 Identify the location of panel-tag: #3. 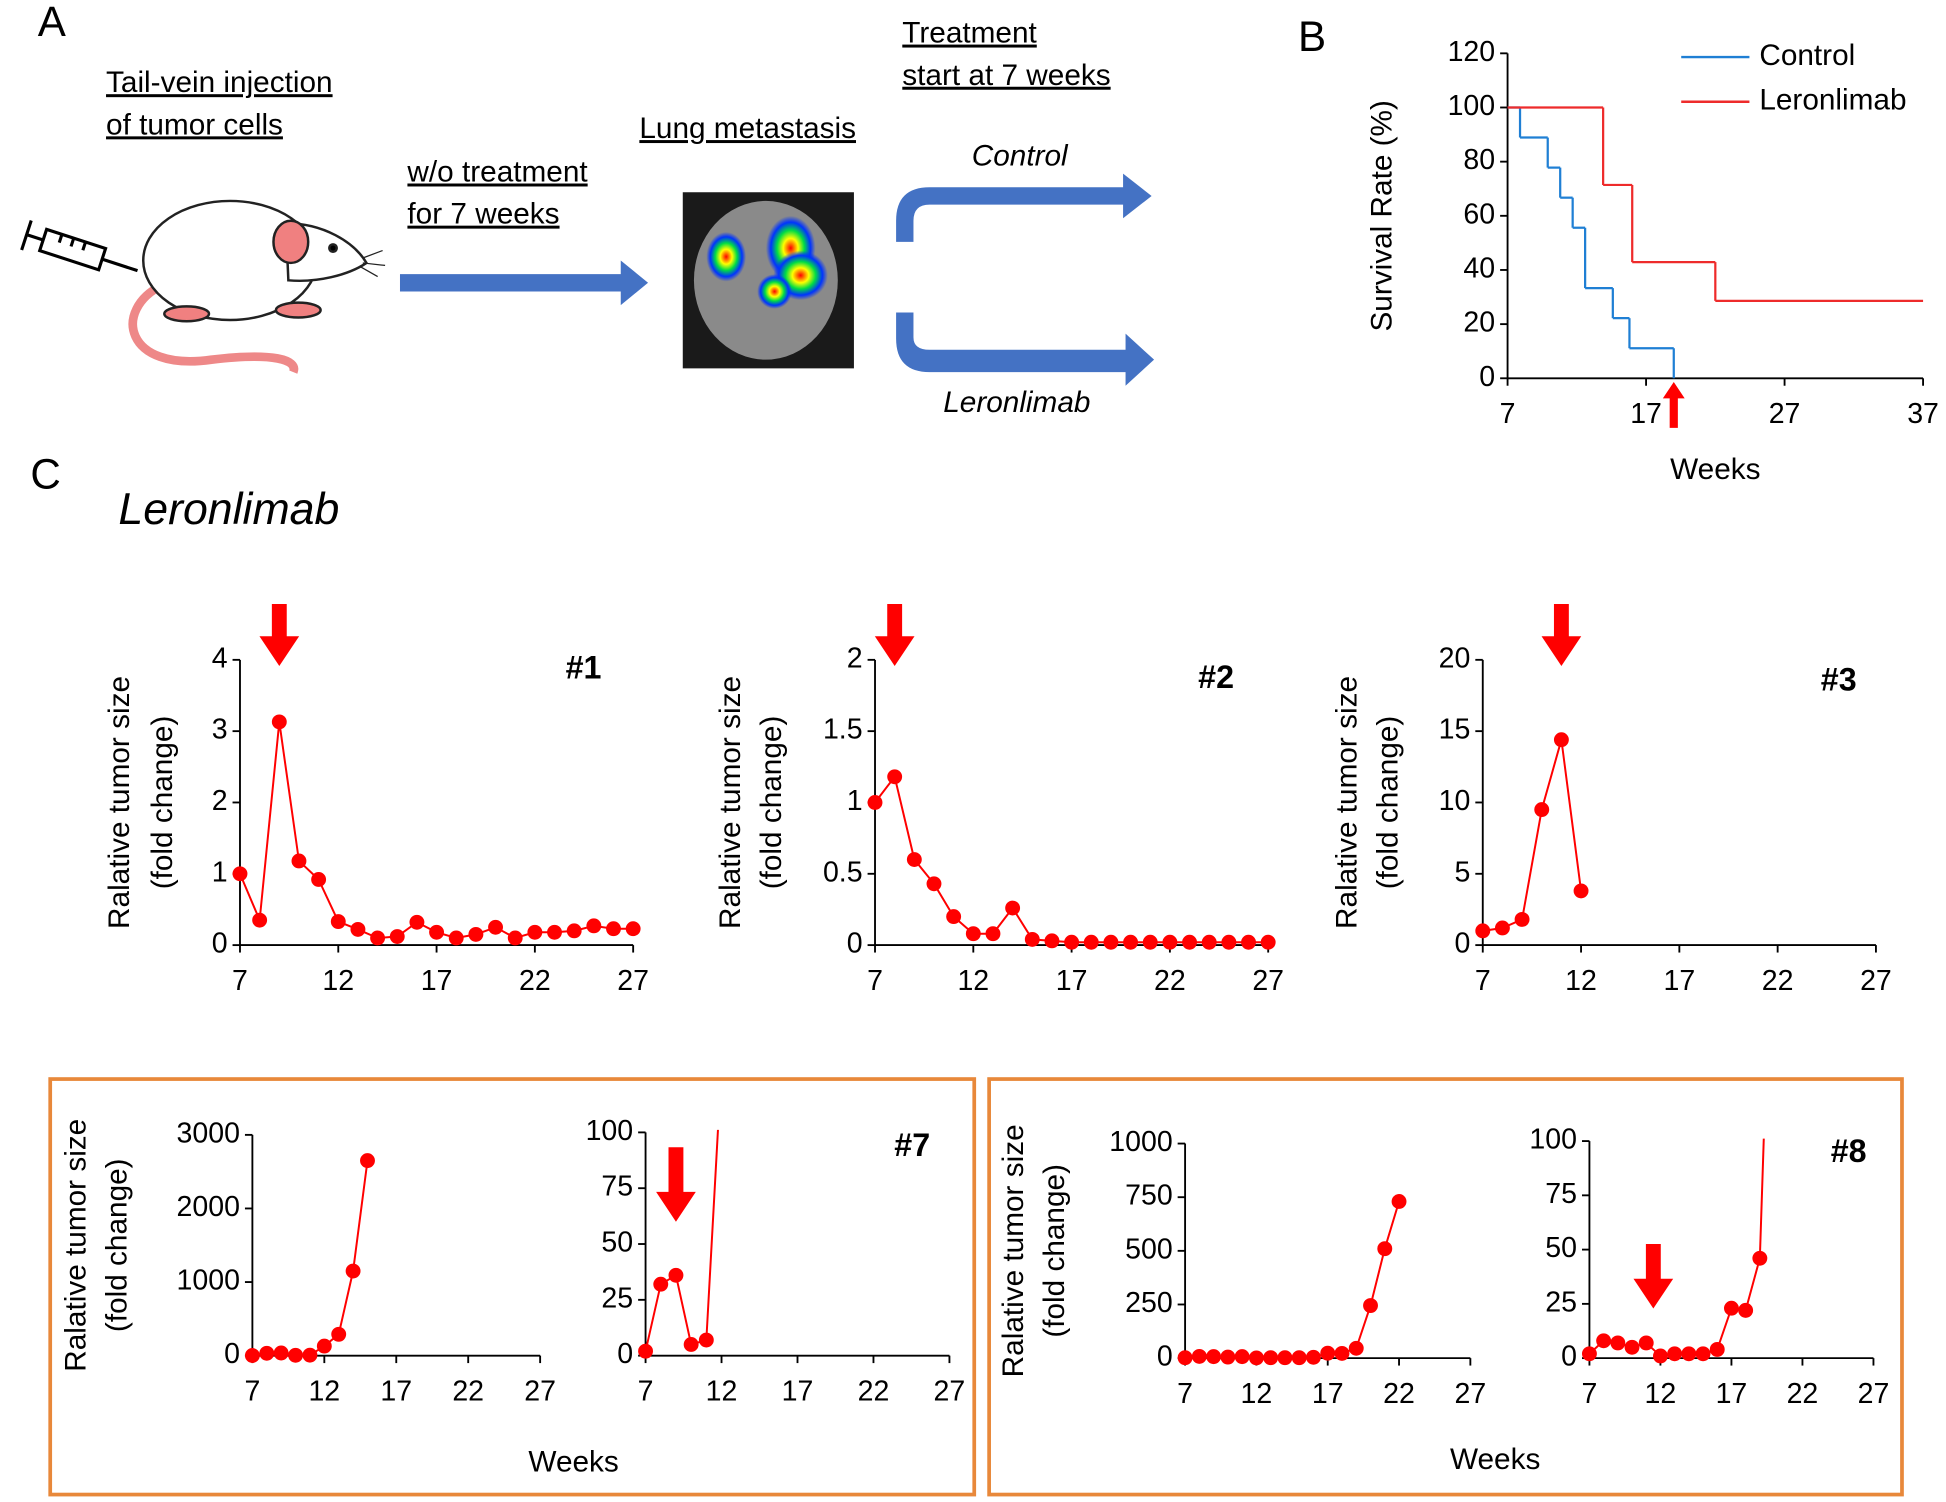
(1839, 680).